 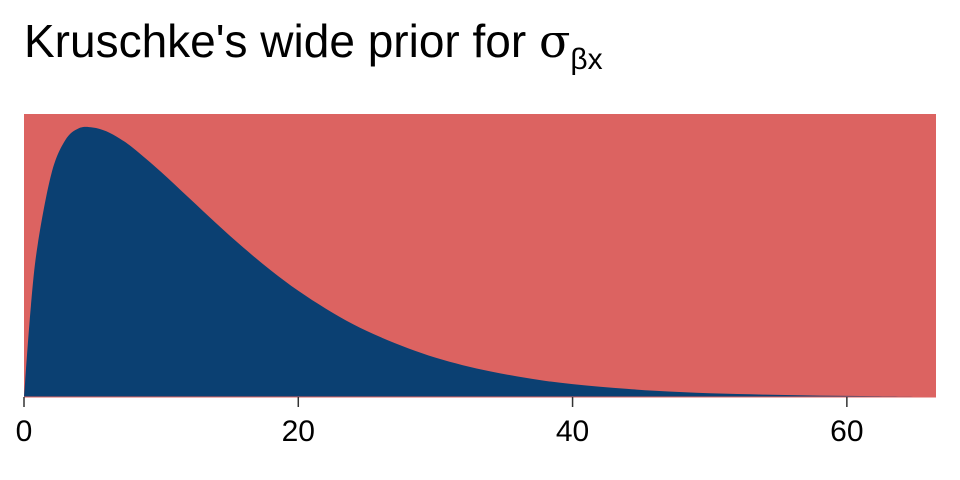 What do you see at coordinates (281, 41) in the screenshot?
I see `chart-title-text: Kruschke's wide prior for` at bounding box center [281, 41].